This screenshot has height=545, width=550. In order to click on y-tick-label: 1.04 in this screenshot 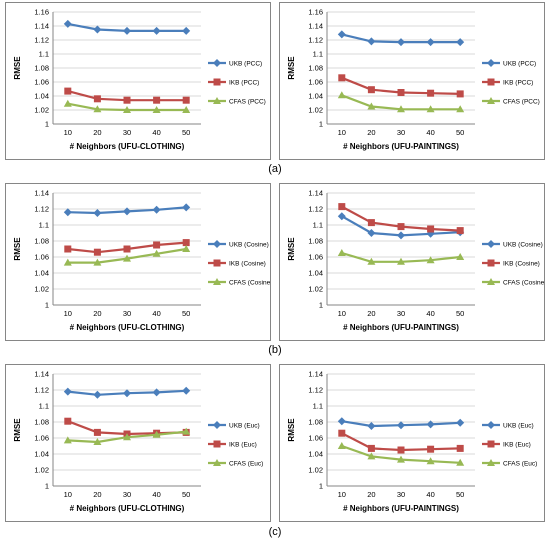, I will do `click(41, 96)`.